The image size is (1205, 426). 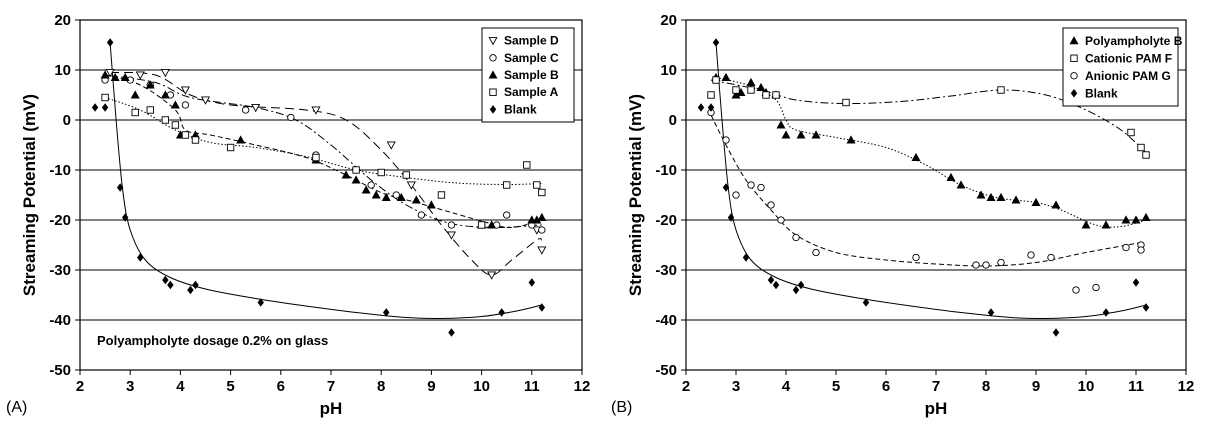 What do you see at coordinates (80, 386) in the screenshot?
I see `x-tick-label: 2` at bounding box center [80, 386].